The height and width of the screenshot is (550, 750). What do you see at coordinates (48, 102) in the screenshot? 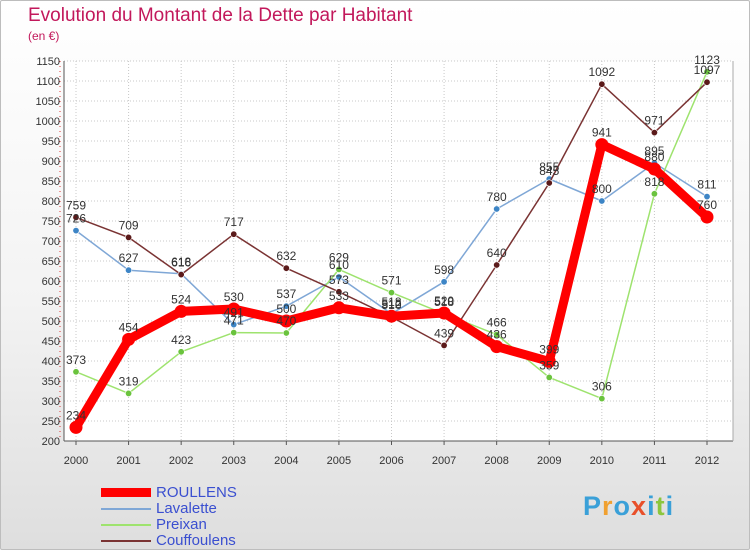
I see `y-tick-label: 1050` at bounding box center [48, 102].